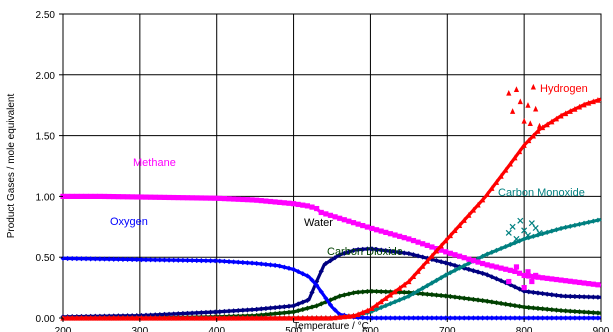 This screenshot has height=332, width=613. I want to click on scatter-methane, so click(522, 277).